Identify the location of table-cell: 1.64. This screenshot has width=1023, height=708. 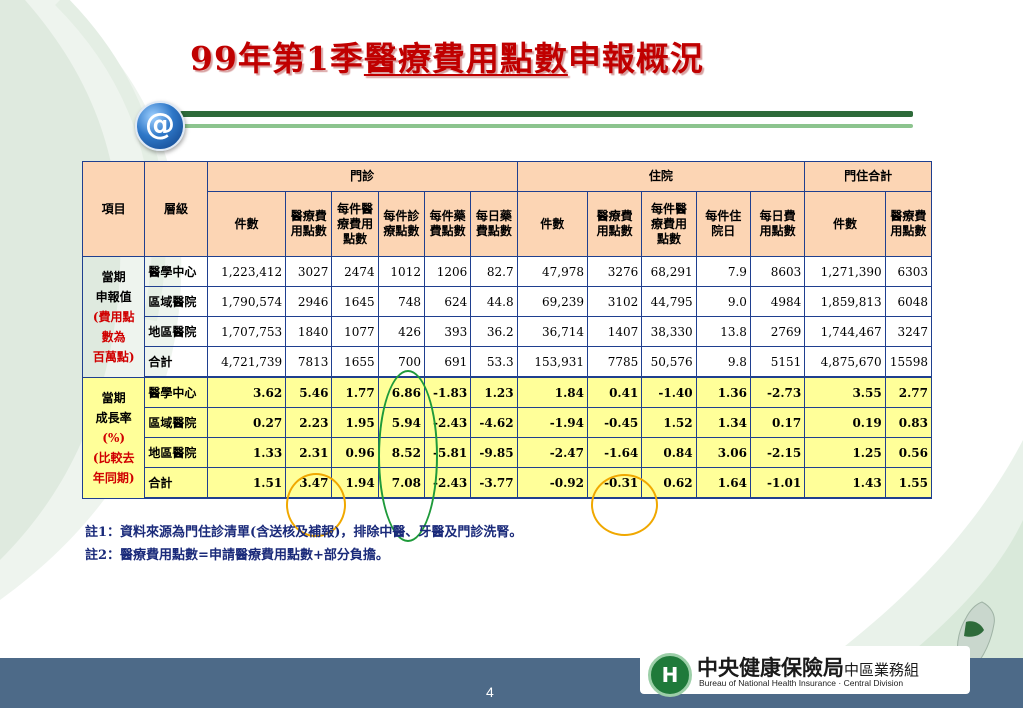
(723, 483).